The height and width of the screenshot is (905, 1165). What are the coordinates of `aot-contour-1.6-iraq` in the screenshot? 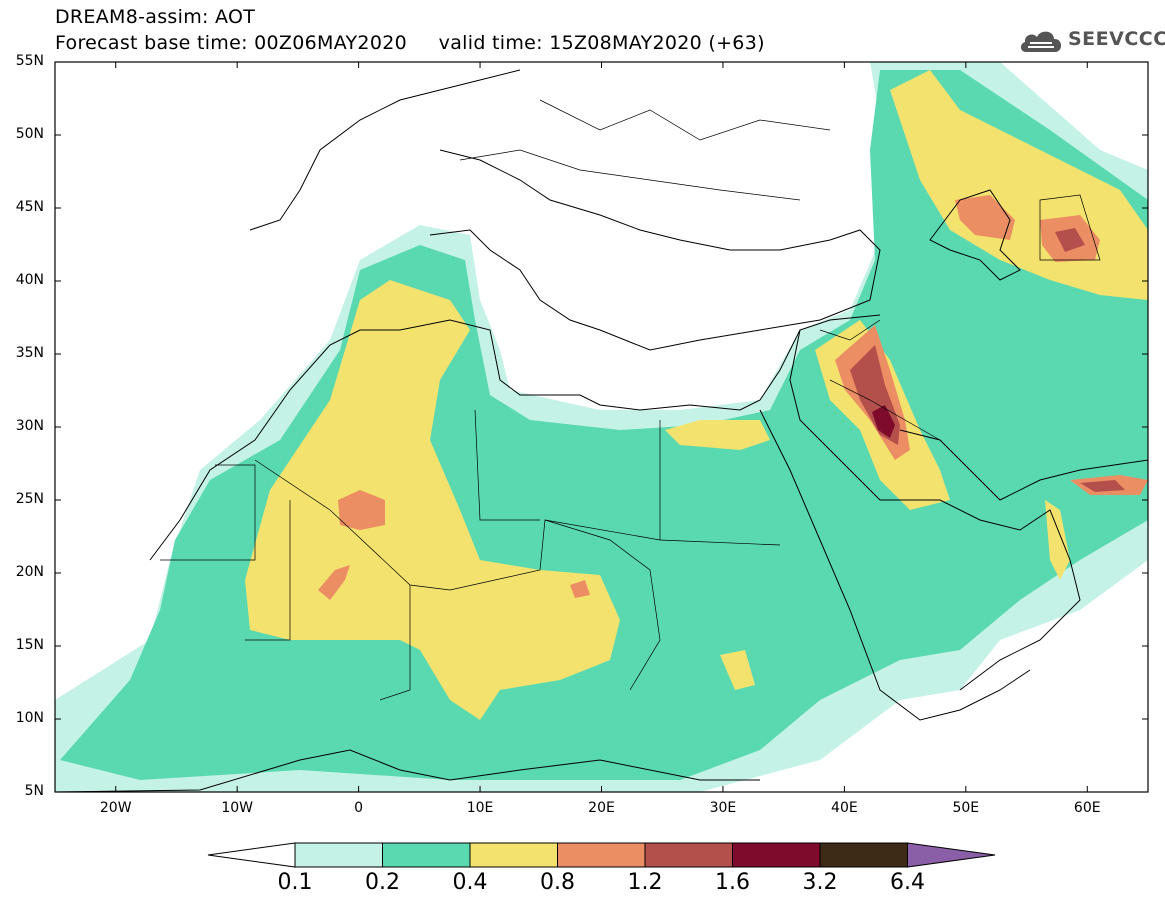 It's located at (883, 421).